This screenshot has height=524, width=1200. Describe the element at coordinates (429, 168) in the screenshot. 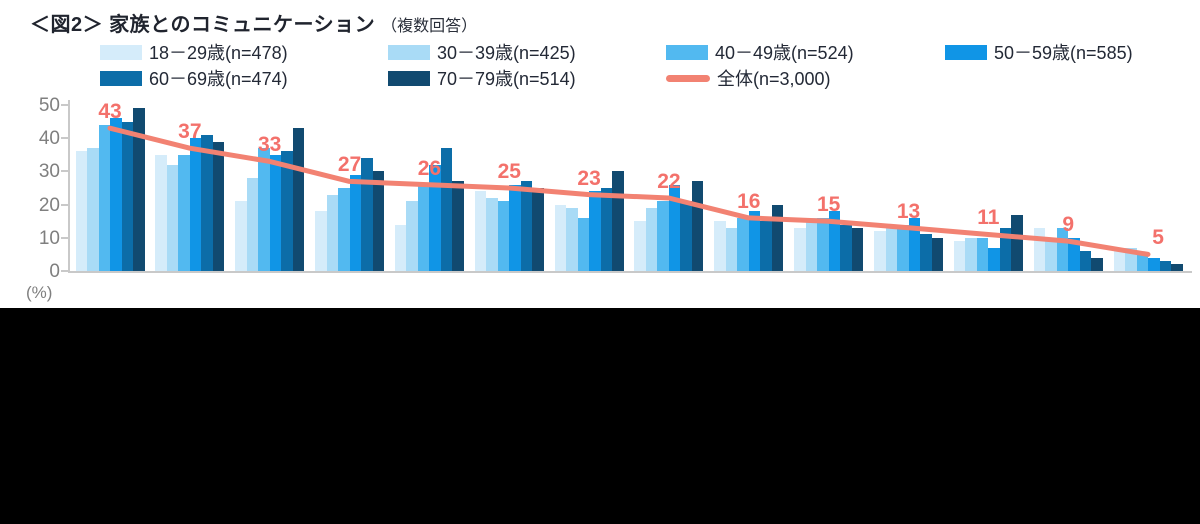

I see `overall-value-label: 26` at that location.